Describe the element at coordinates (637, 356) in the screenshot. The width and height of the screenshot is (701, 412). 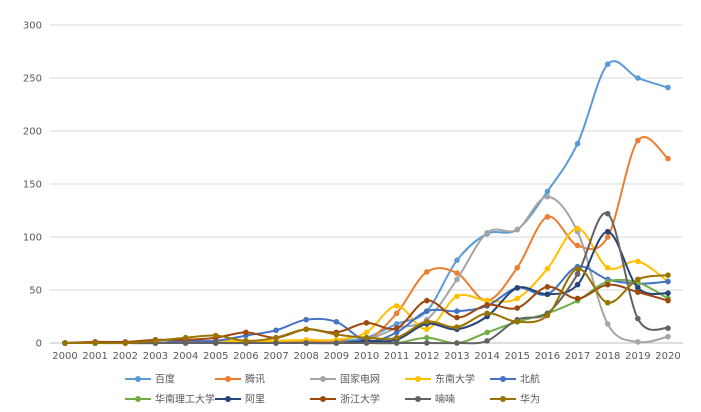
I see `x-tick-label: 2019` at that location.